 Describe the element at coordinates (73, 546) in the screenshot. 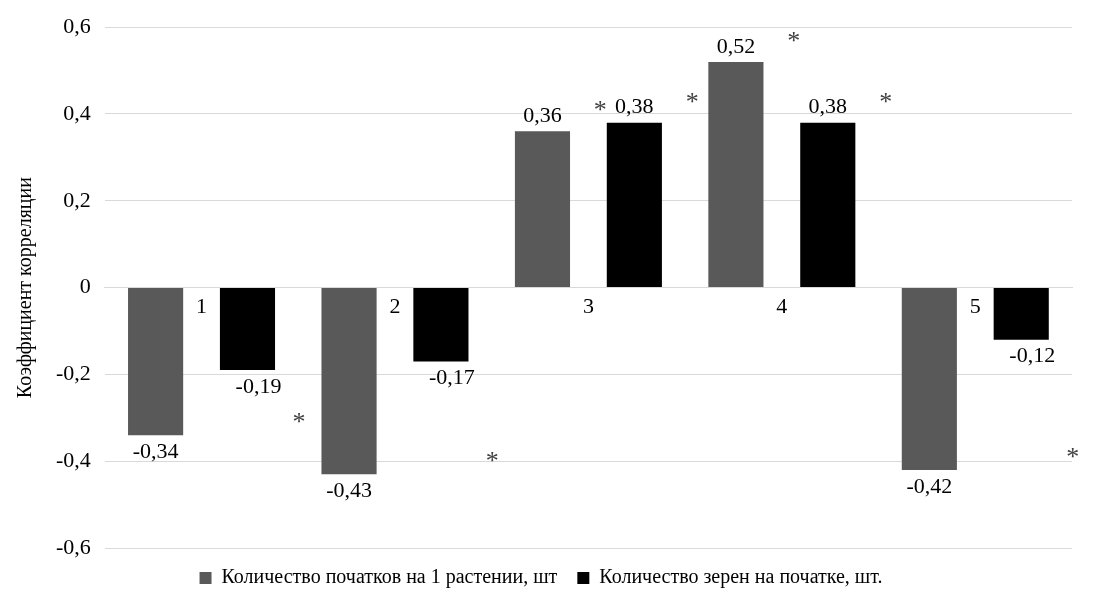

I see `y-tick-label: -0,6` at that location.